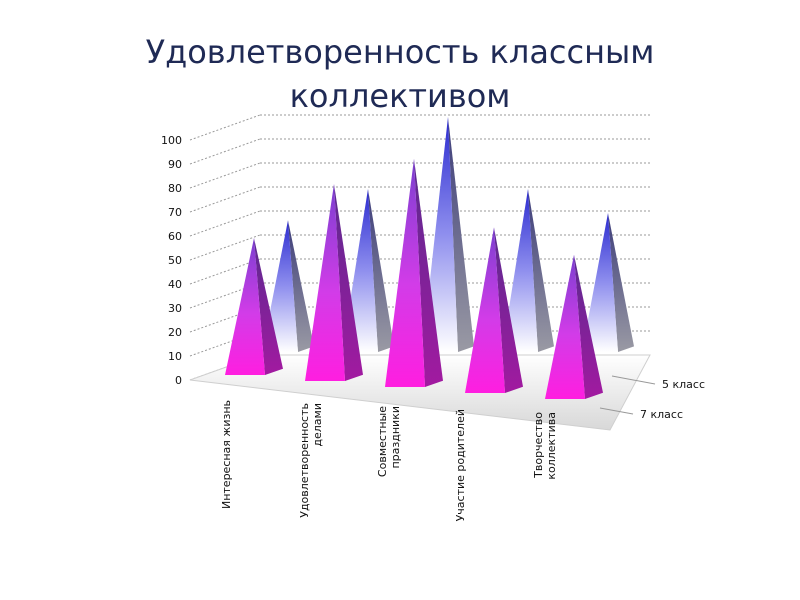 Image resolution: width=800 pixels, height=600 pixels. Describe the element at coordinates (621, 282) in the screenshot. I see `pyramid-5-klass-4-side-face` at that location.